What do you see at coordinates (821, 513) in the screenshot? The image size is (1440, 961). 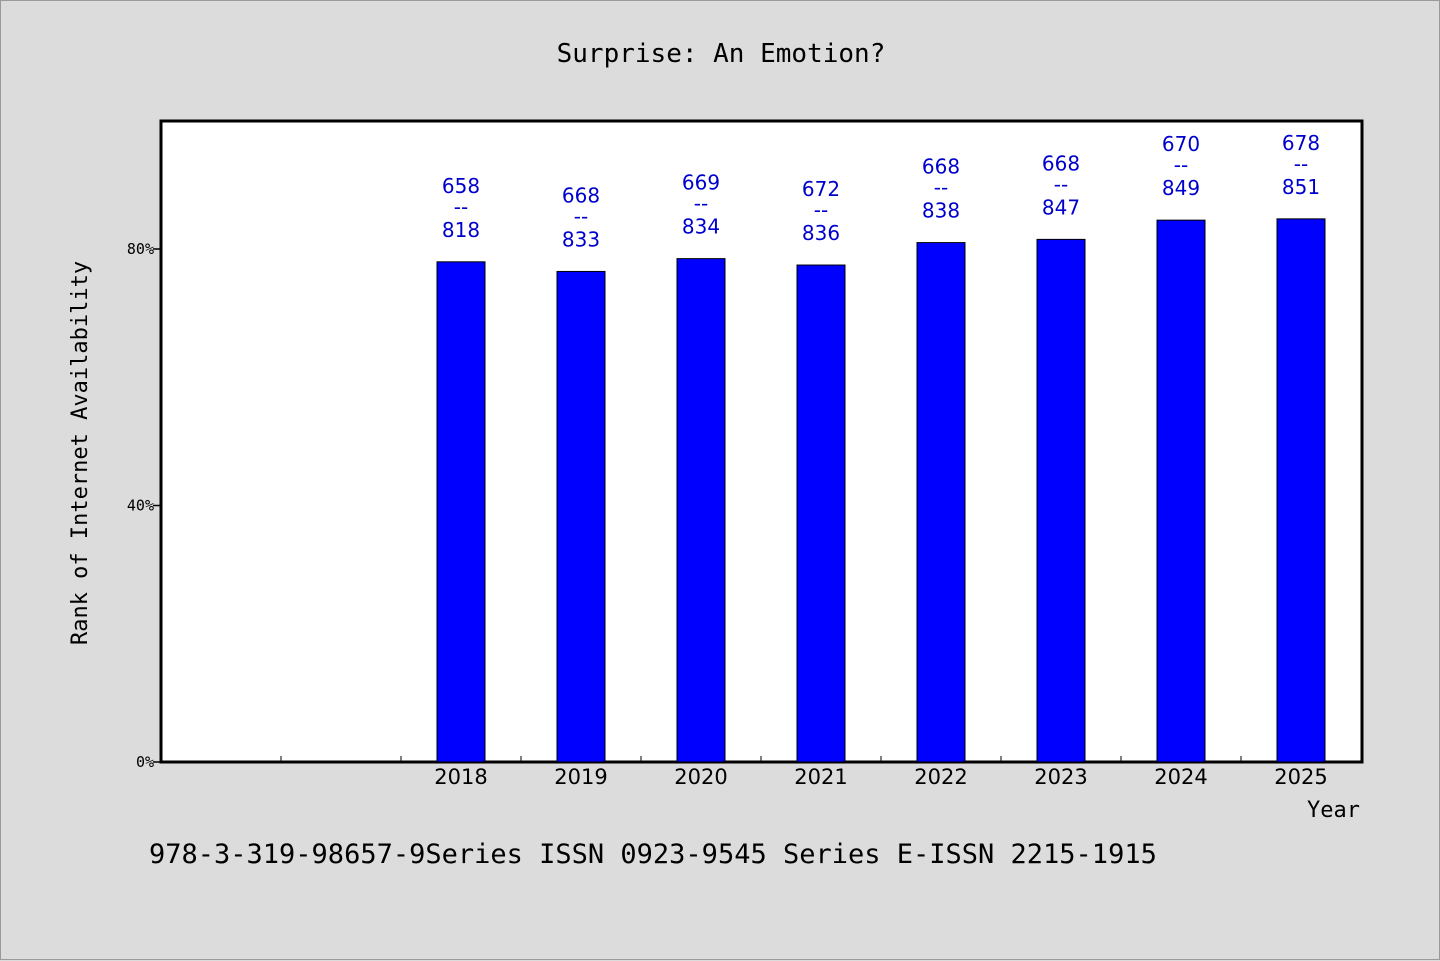 I see `bar-2021` at bounding box center [821, 513].